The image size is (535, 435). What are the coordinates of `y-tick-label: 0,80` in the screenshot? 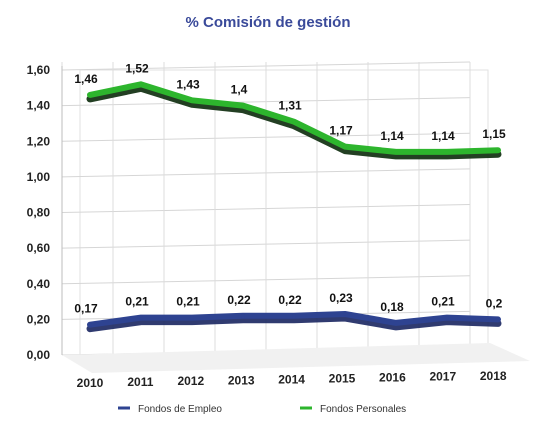 It's located at (39, 213).